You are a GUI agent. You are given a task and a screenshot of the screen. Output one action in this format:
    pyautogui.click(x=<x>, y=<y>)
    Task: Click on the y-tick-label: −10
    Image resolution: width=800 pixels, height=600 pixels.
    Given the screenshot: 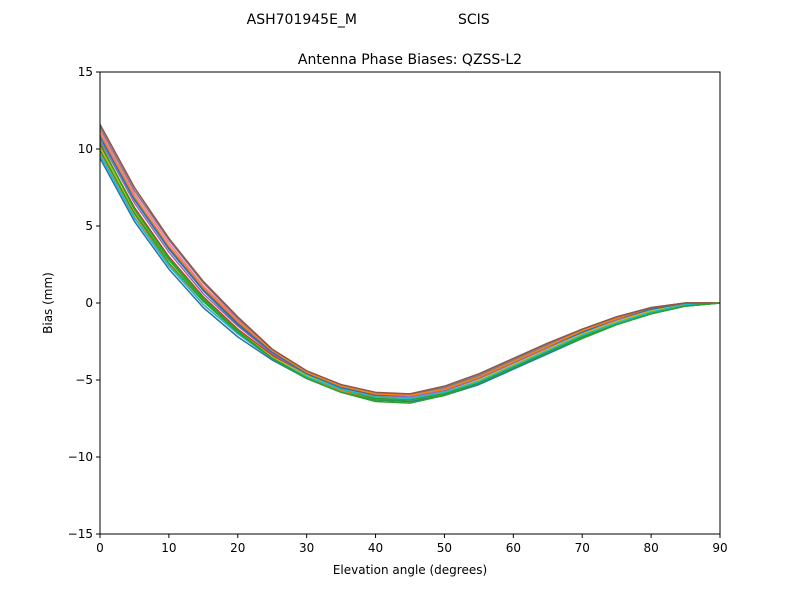 What is the action you would take?
    pyautogui.click(x=80, y=457)
    